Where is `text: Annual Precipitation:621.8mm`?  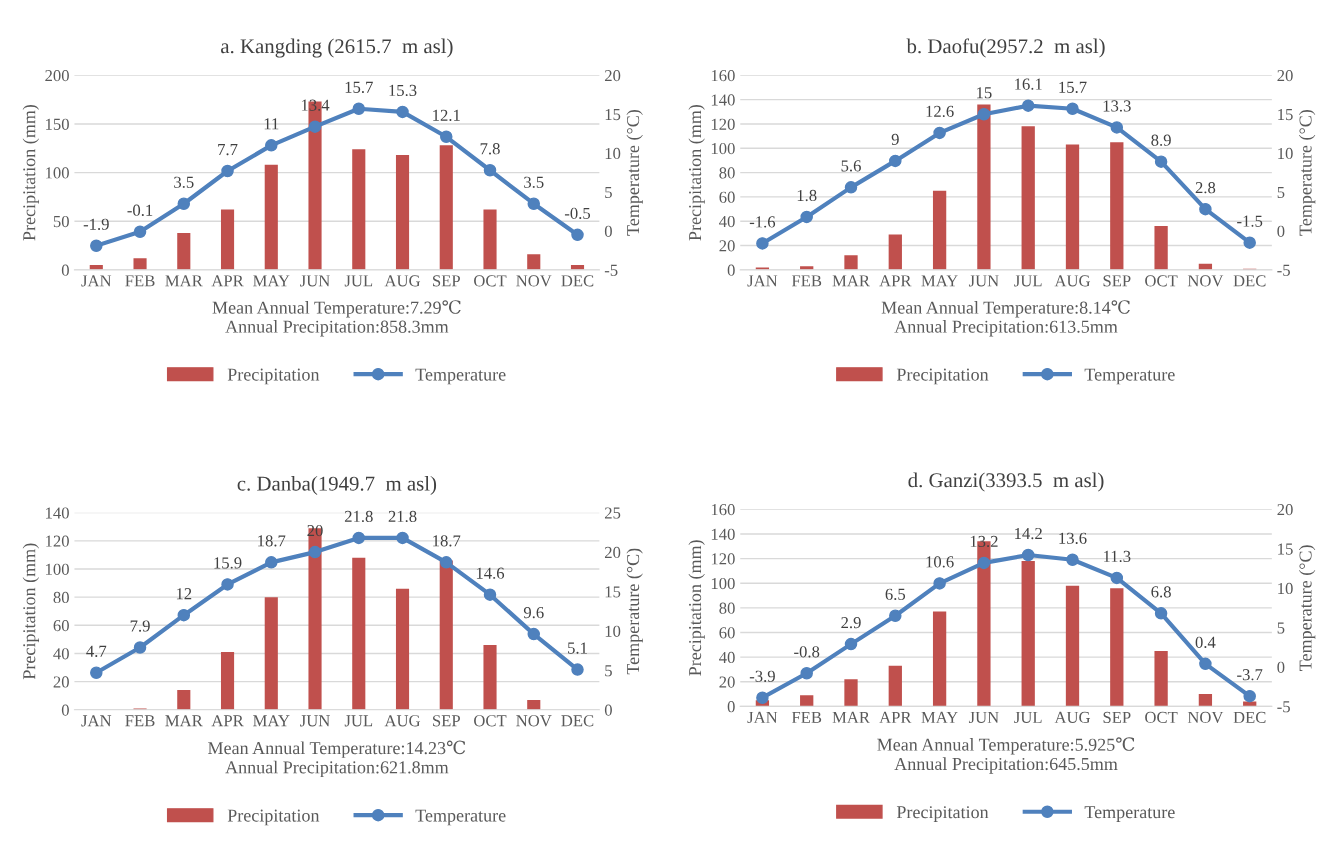
text: Annual Precipitation:621.8mm is located at coordinates (337, 769).